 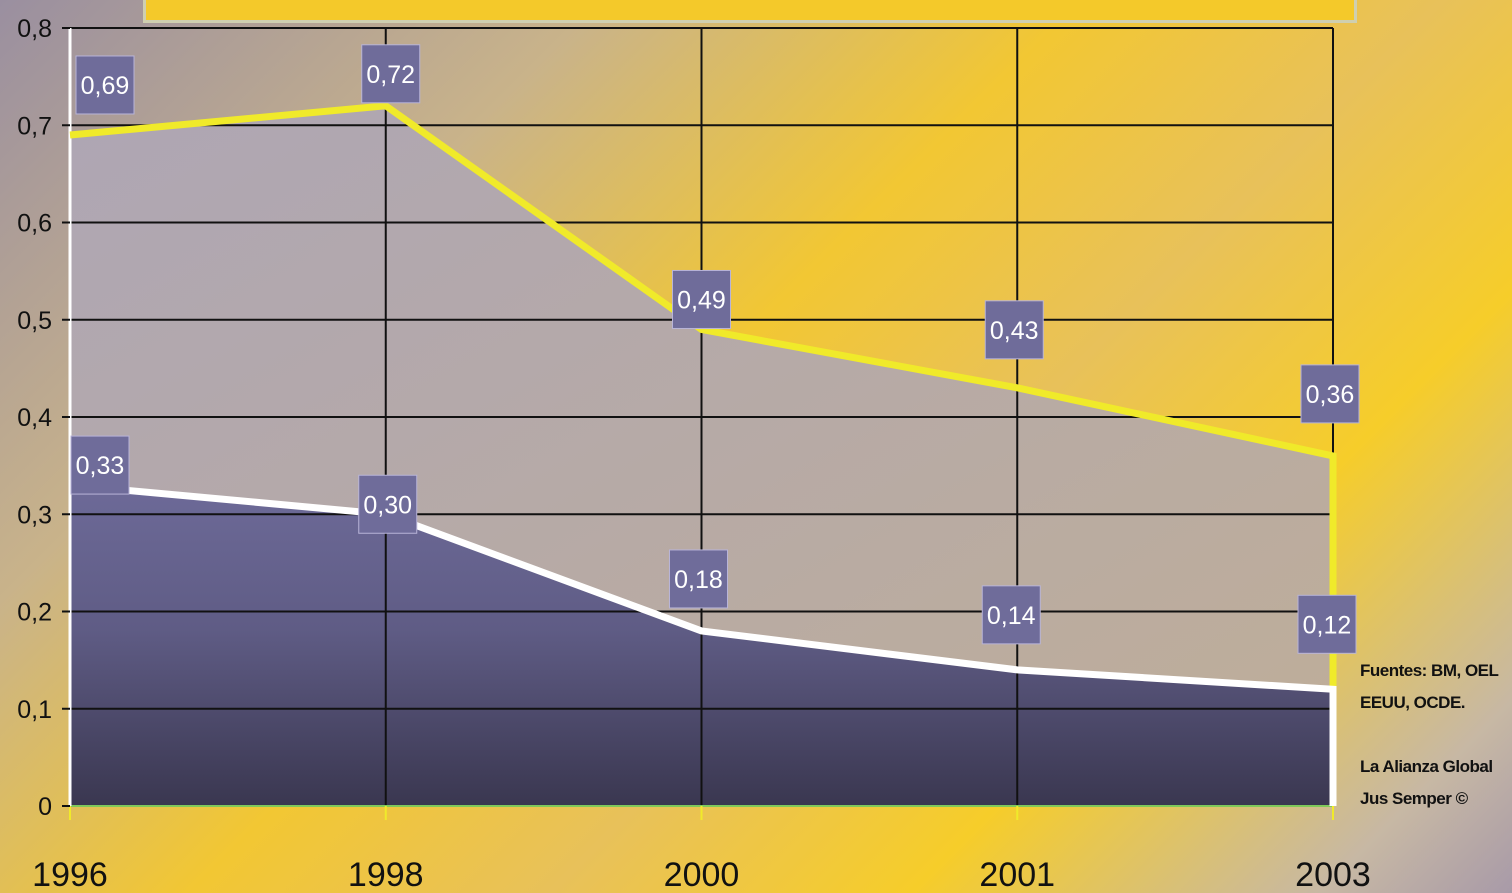 I want to click on x-tick-labels: 1996 1998 2000 2001 2003, so click(x=701, y=874).